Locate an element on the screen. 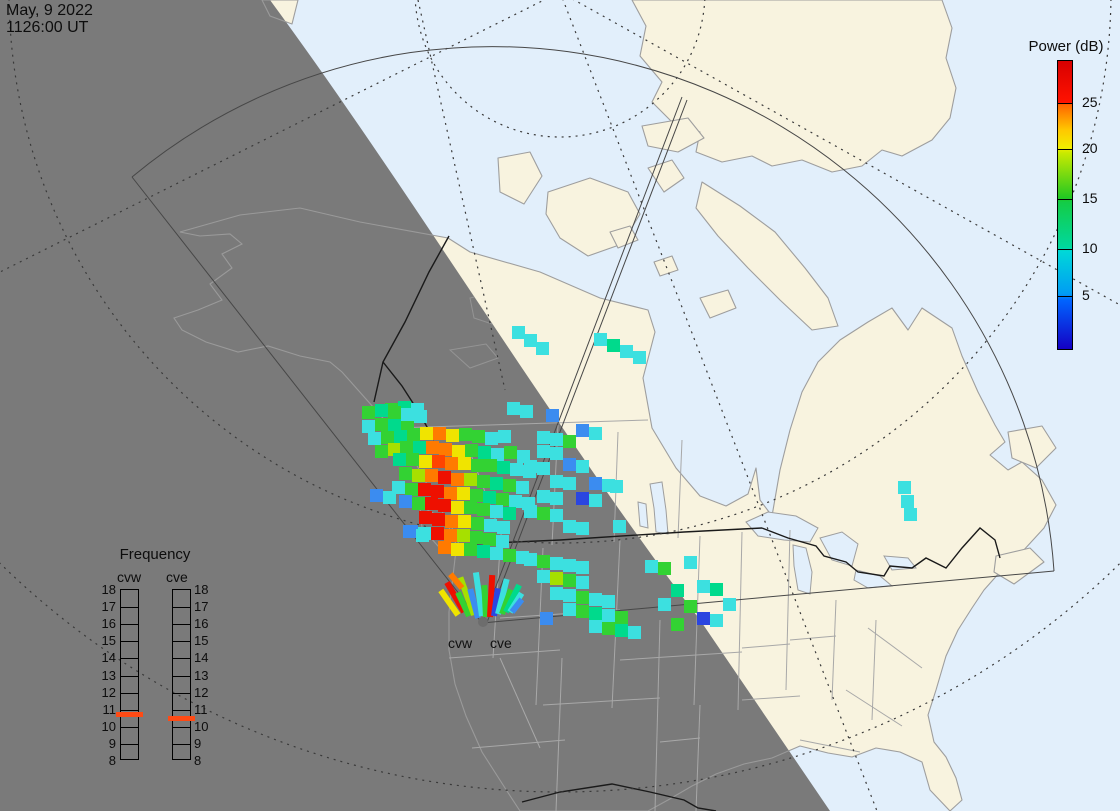  near-range-strips is located at coordinates (481, 595).